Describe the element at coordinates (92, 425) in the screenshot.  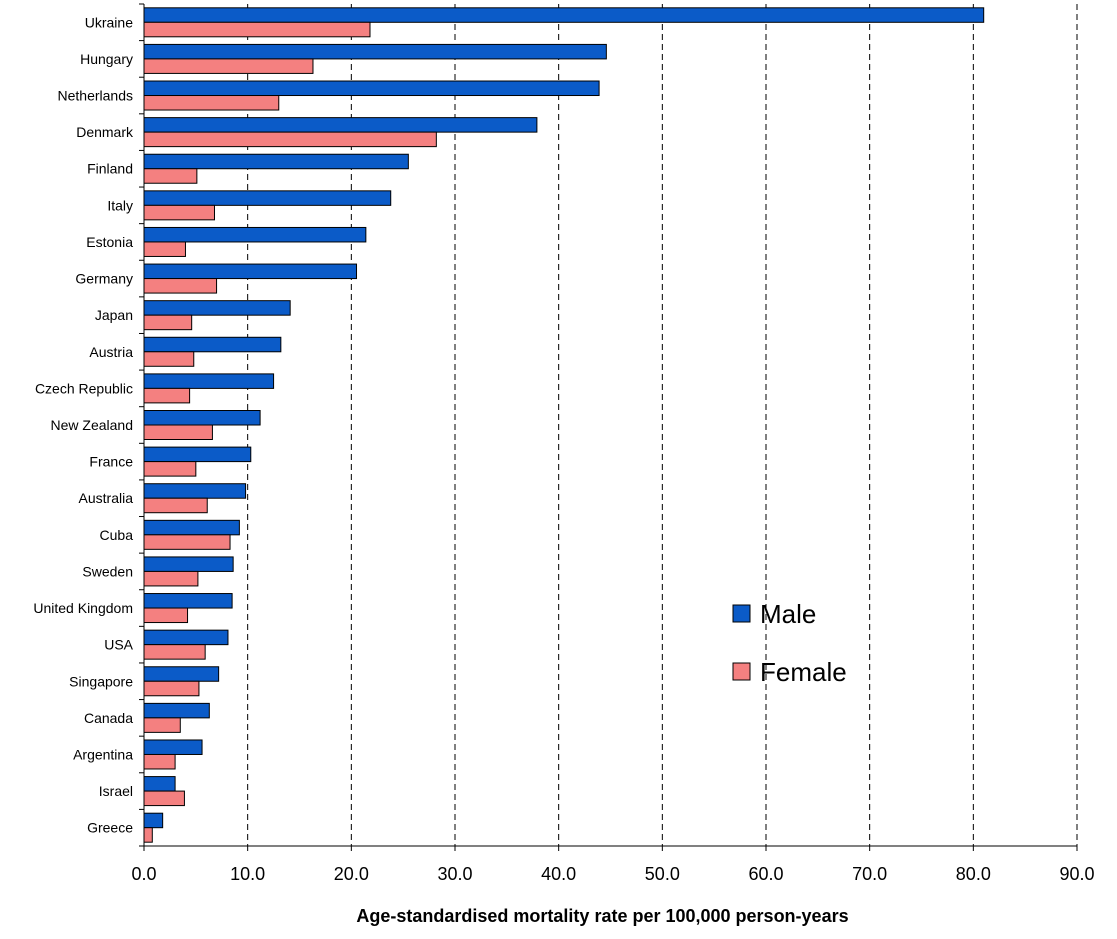
I see `category-label: New Zealand` at that location.